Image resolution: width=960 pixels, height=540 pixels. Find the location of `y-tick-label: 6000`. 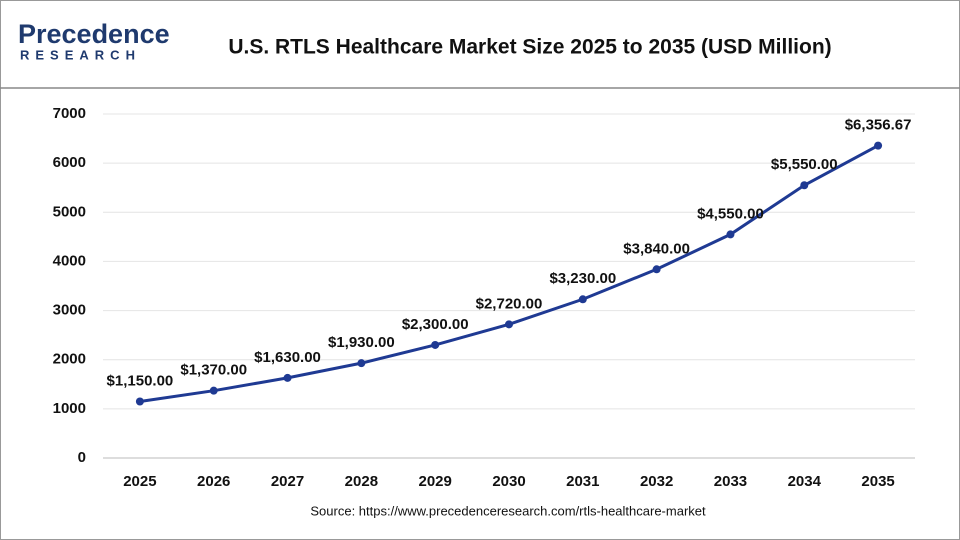

y-tick-label: 6000 is located at coordinates (69, 162).